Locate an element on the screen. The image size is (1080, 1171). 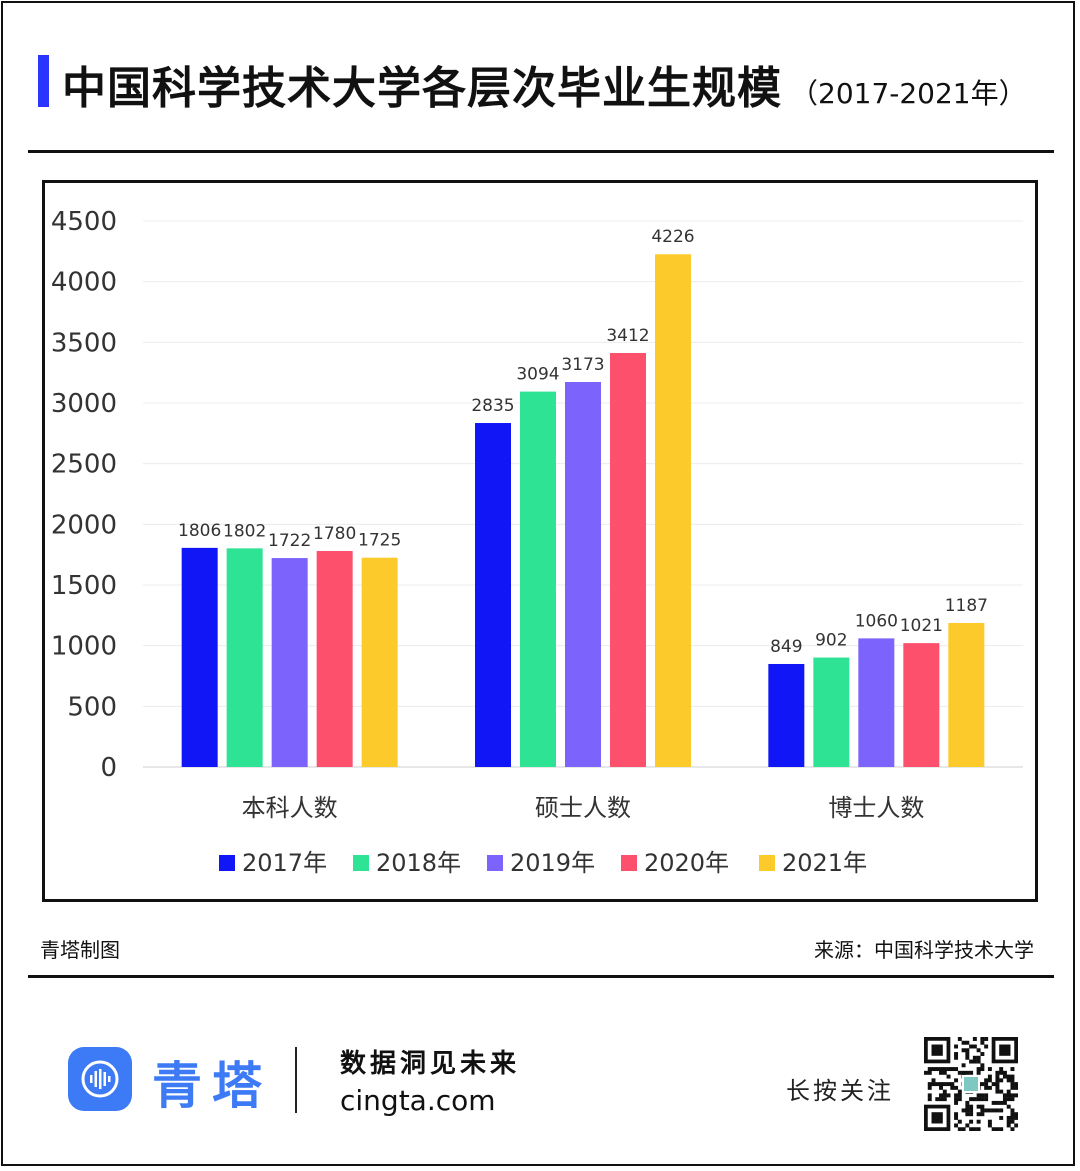
brand-slogan: 数据洞见未来 is located at coordinates (430, 1064).